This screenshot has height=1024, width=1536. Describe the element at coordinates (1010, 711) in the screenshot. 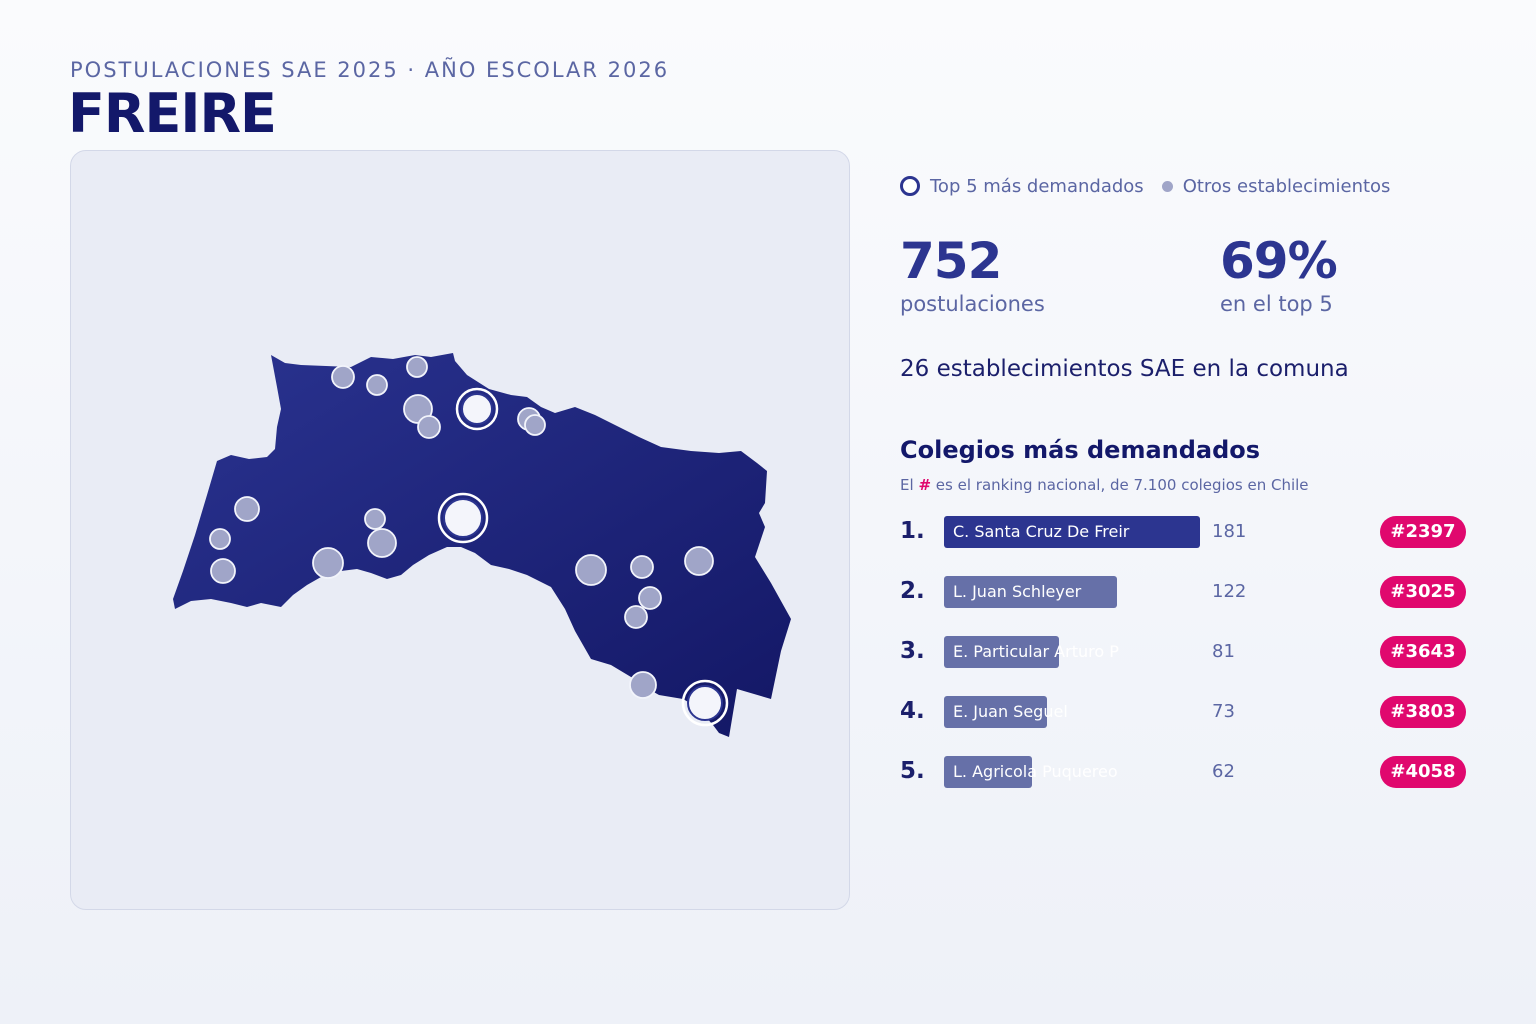

I see `school-name: E. Juan Seguel` at that location.